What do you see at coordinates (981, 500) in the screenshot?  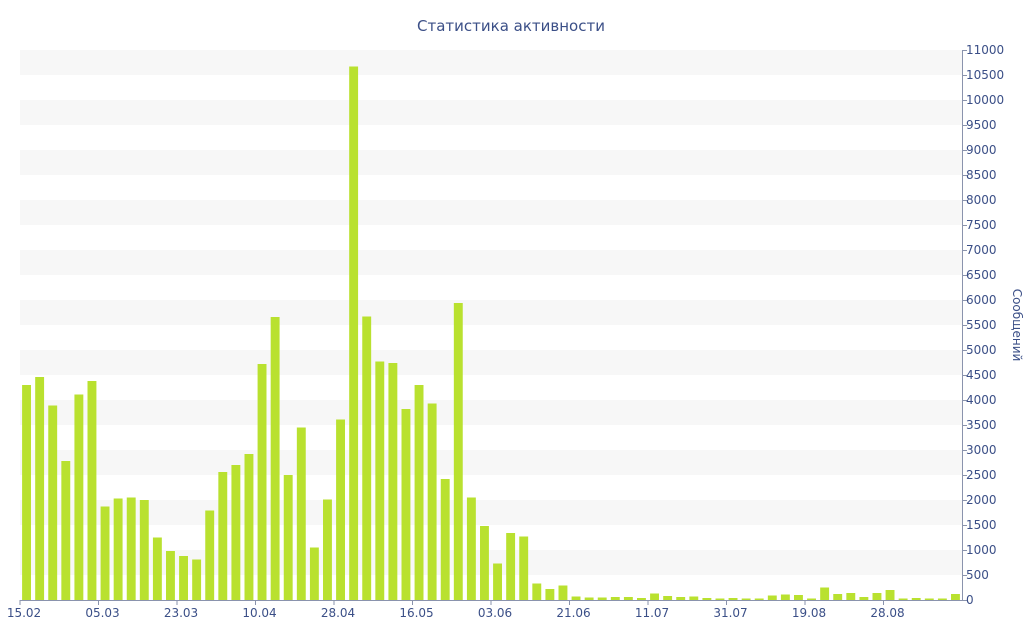 I see `y-tick-label: 2000` at bounding box center [981, 500].